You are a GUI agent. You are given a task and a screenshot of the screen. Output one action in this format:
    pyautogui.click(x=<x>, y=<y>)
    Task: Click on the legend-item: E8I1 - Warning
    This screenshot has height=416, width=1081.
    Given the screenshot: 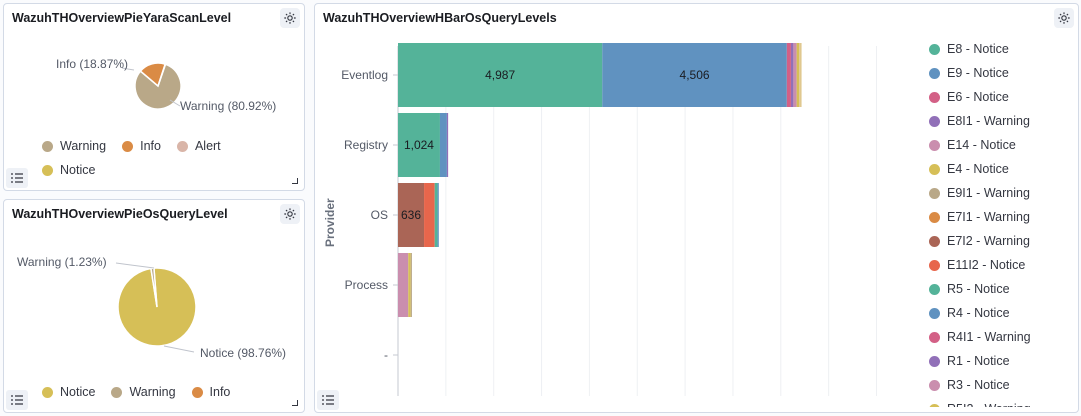 What is the action you would take?
    pyautogui.click(x=1003, y=121)
    